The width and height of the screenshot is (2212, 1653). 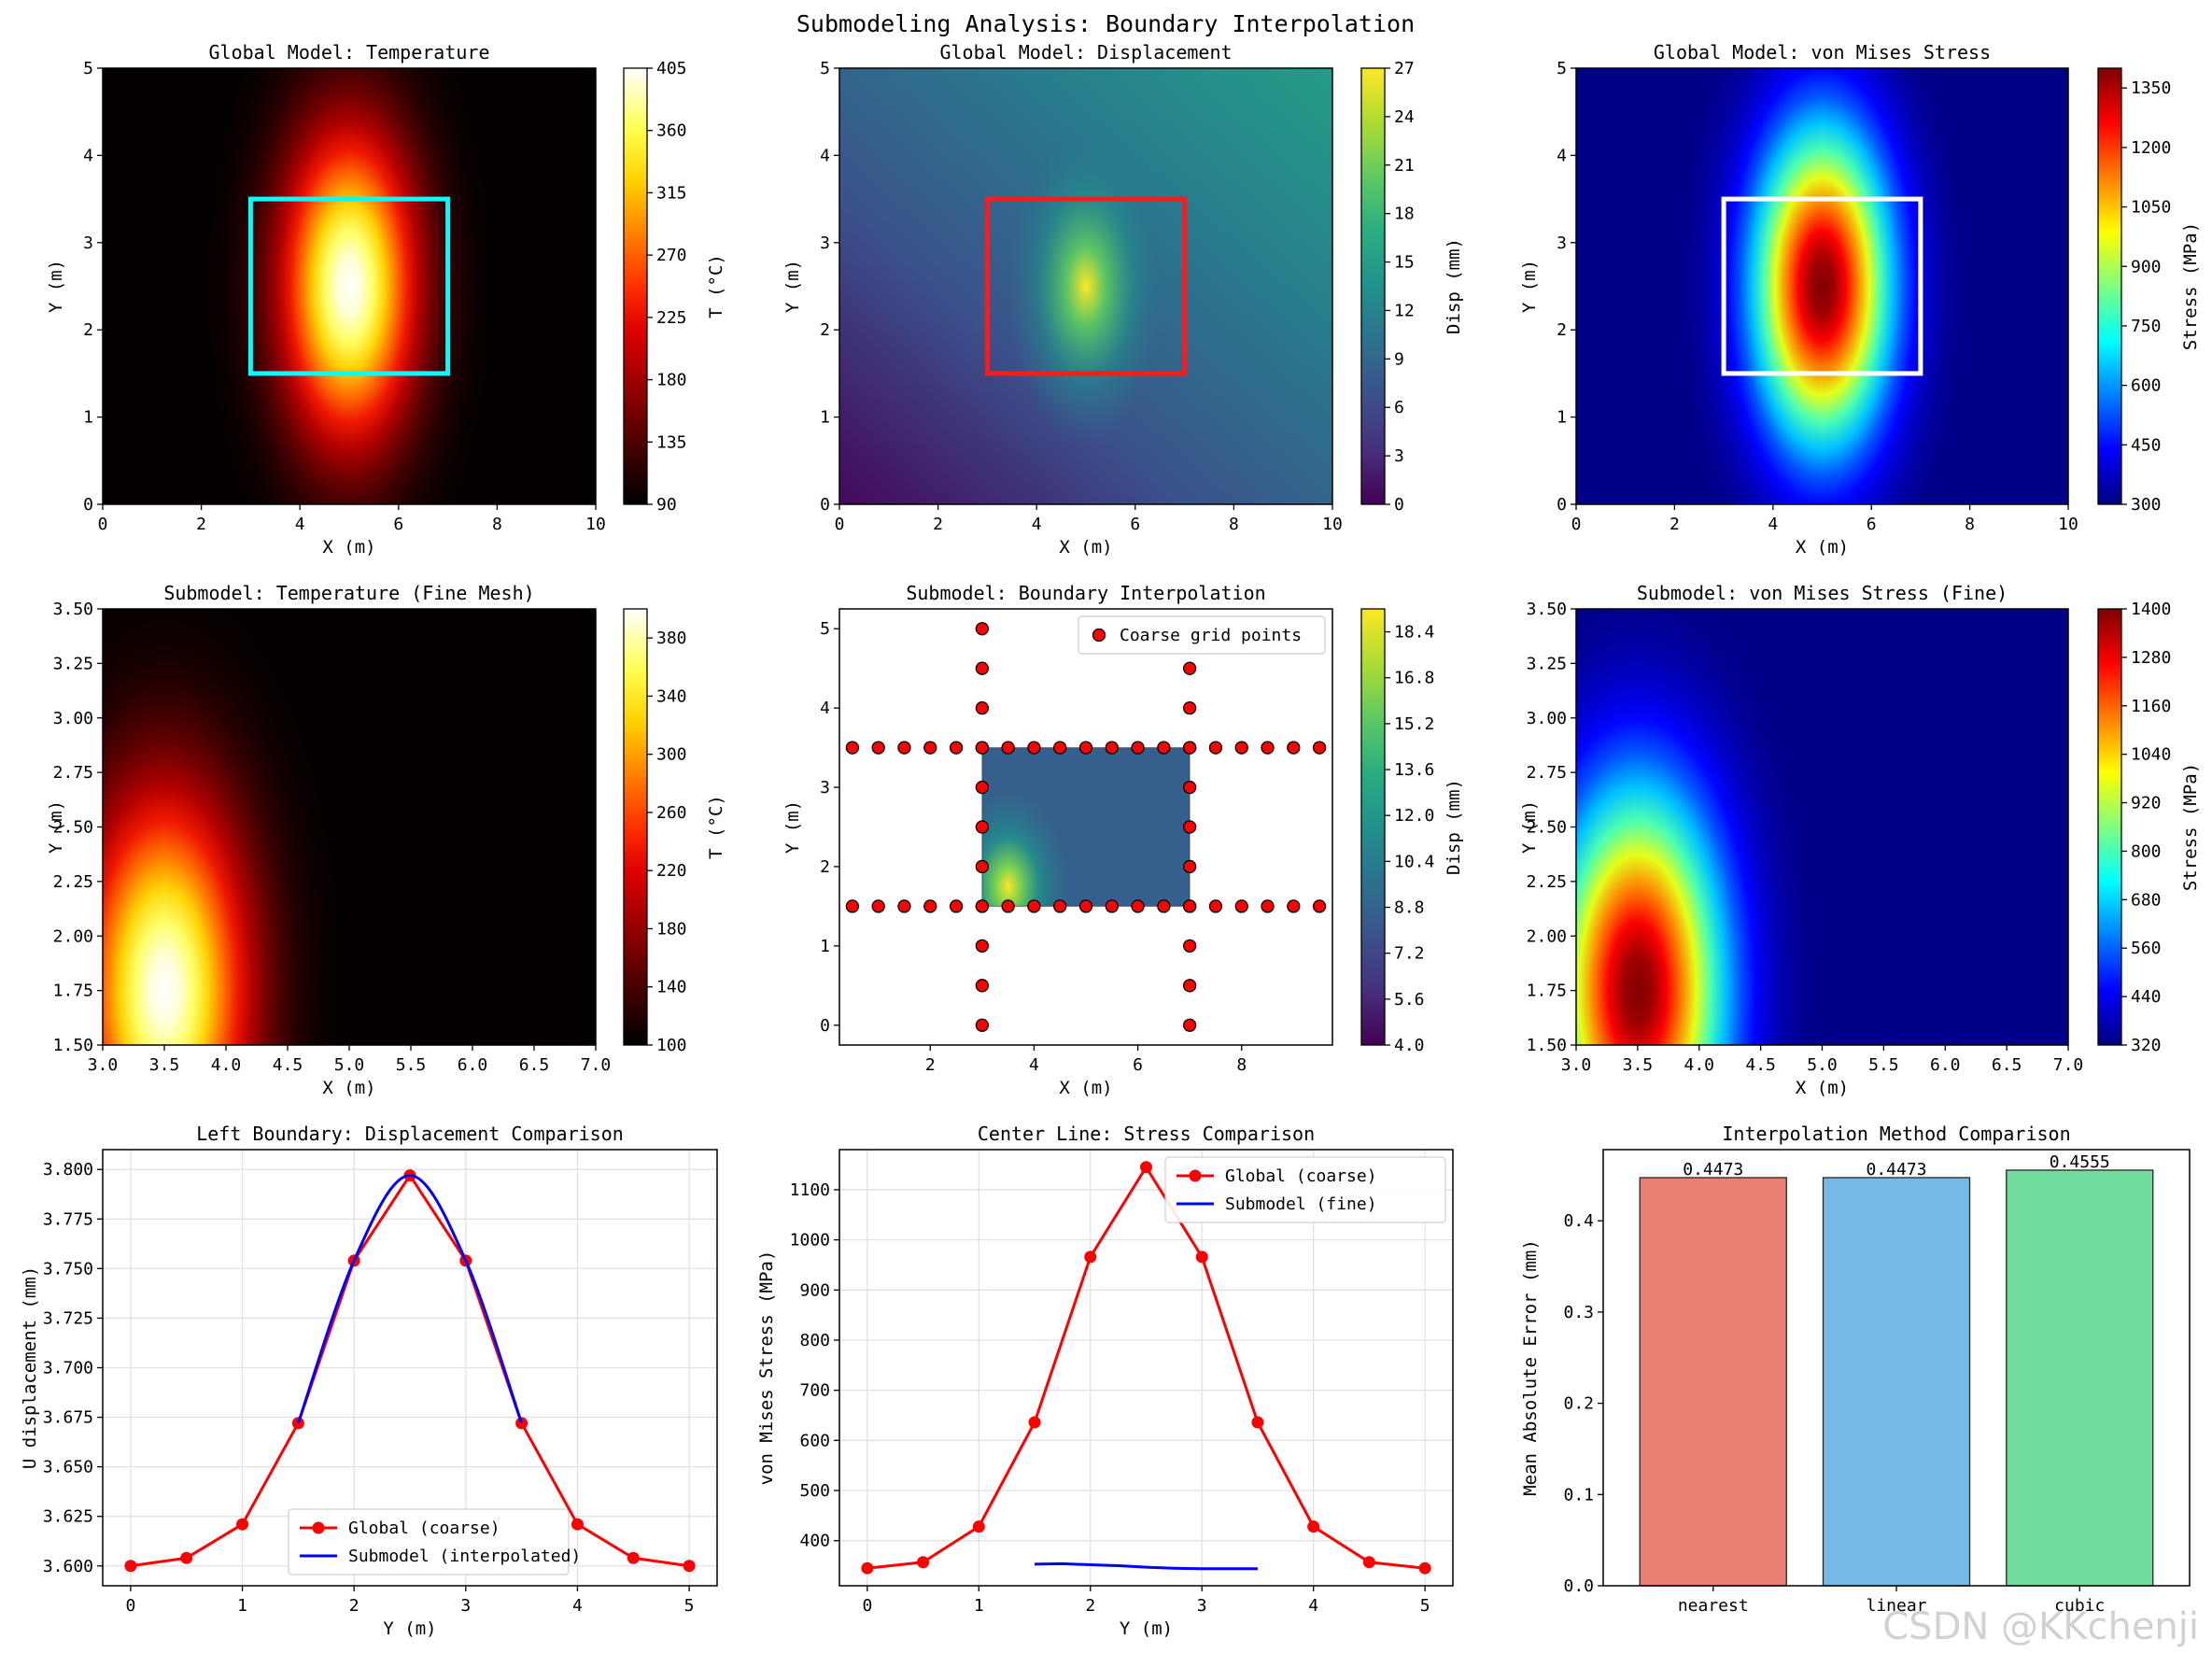 I want to click on y-tick-label: 4, so click(x=88, y=156).